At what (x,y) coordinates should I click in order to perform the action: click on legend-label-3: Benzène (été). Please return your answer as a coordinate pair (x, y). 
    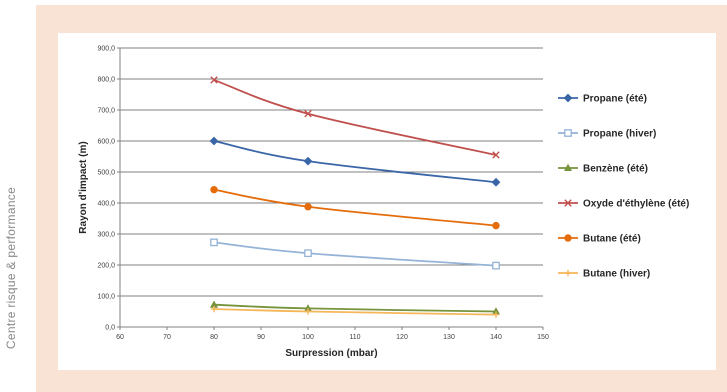
    Looking at the image, I should click on (615, 169).